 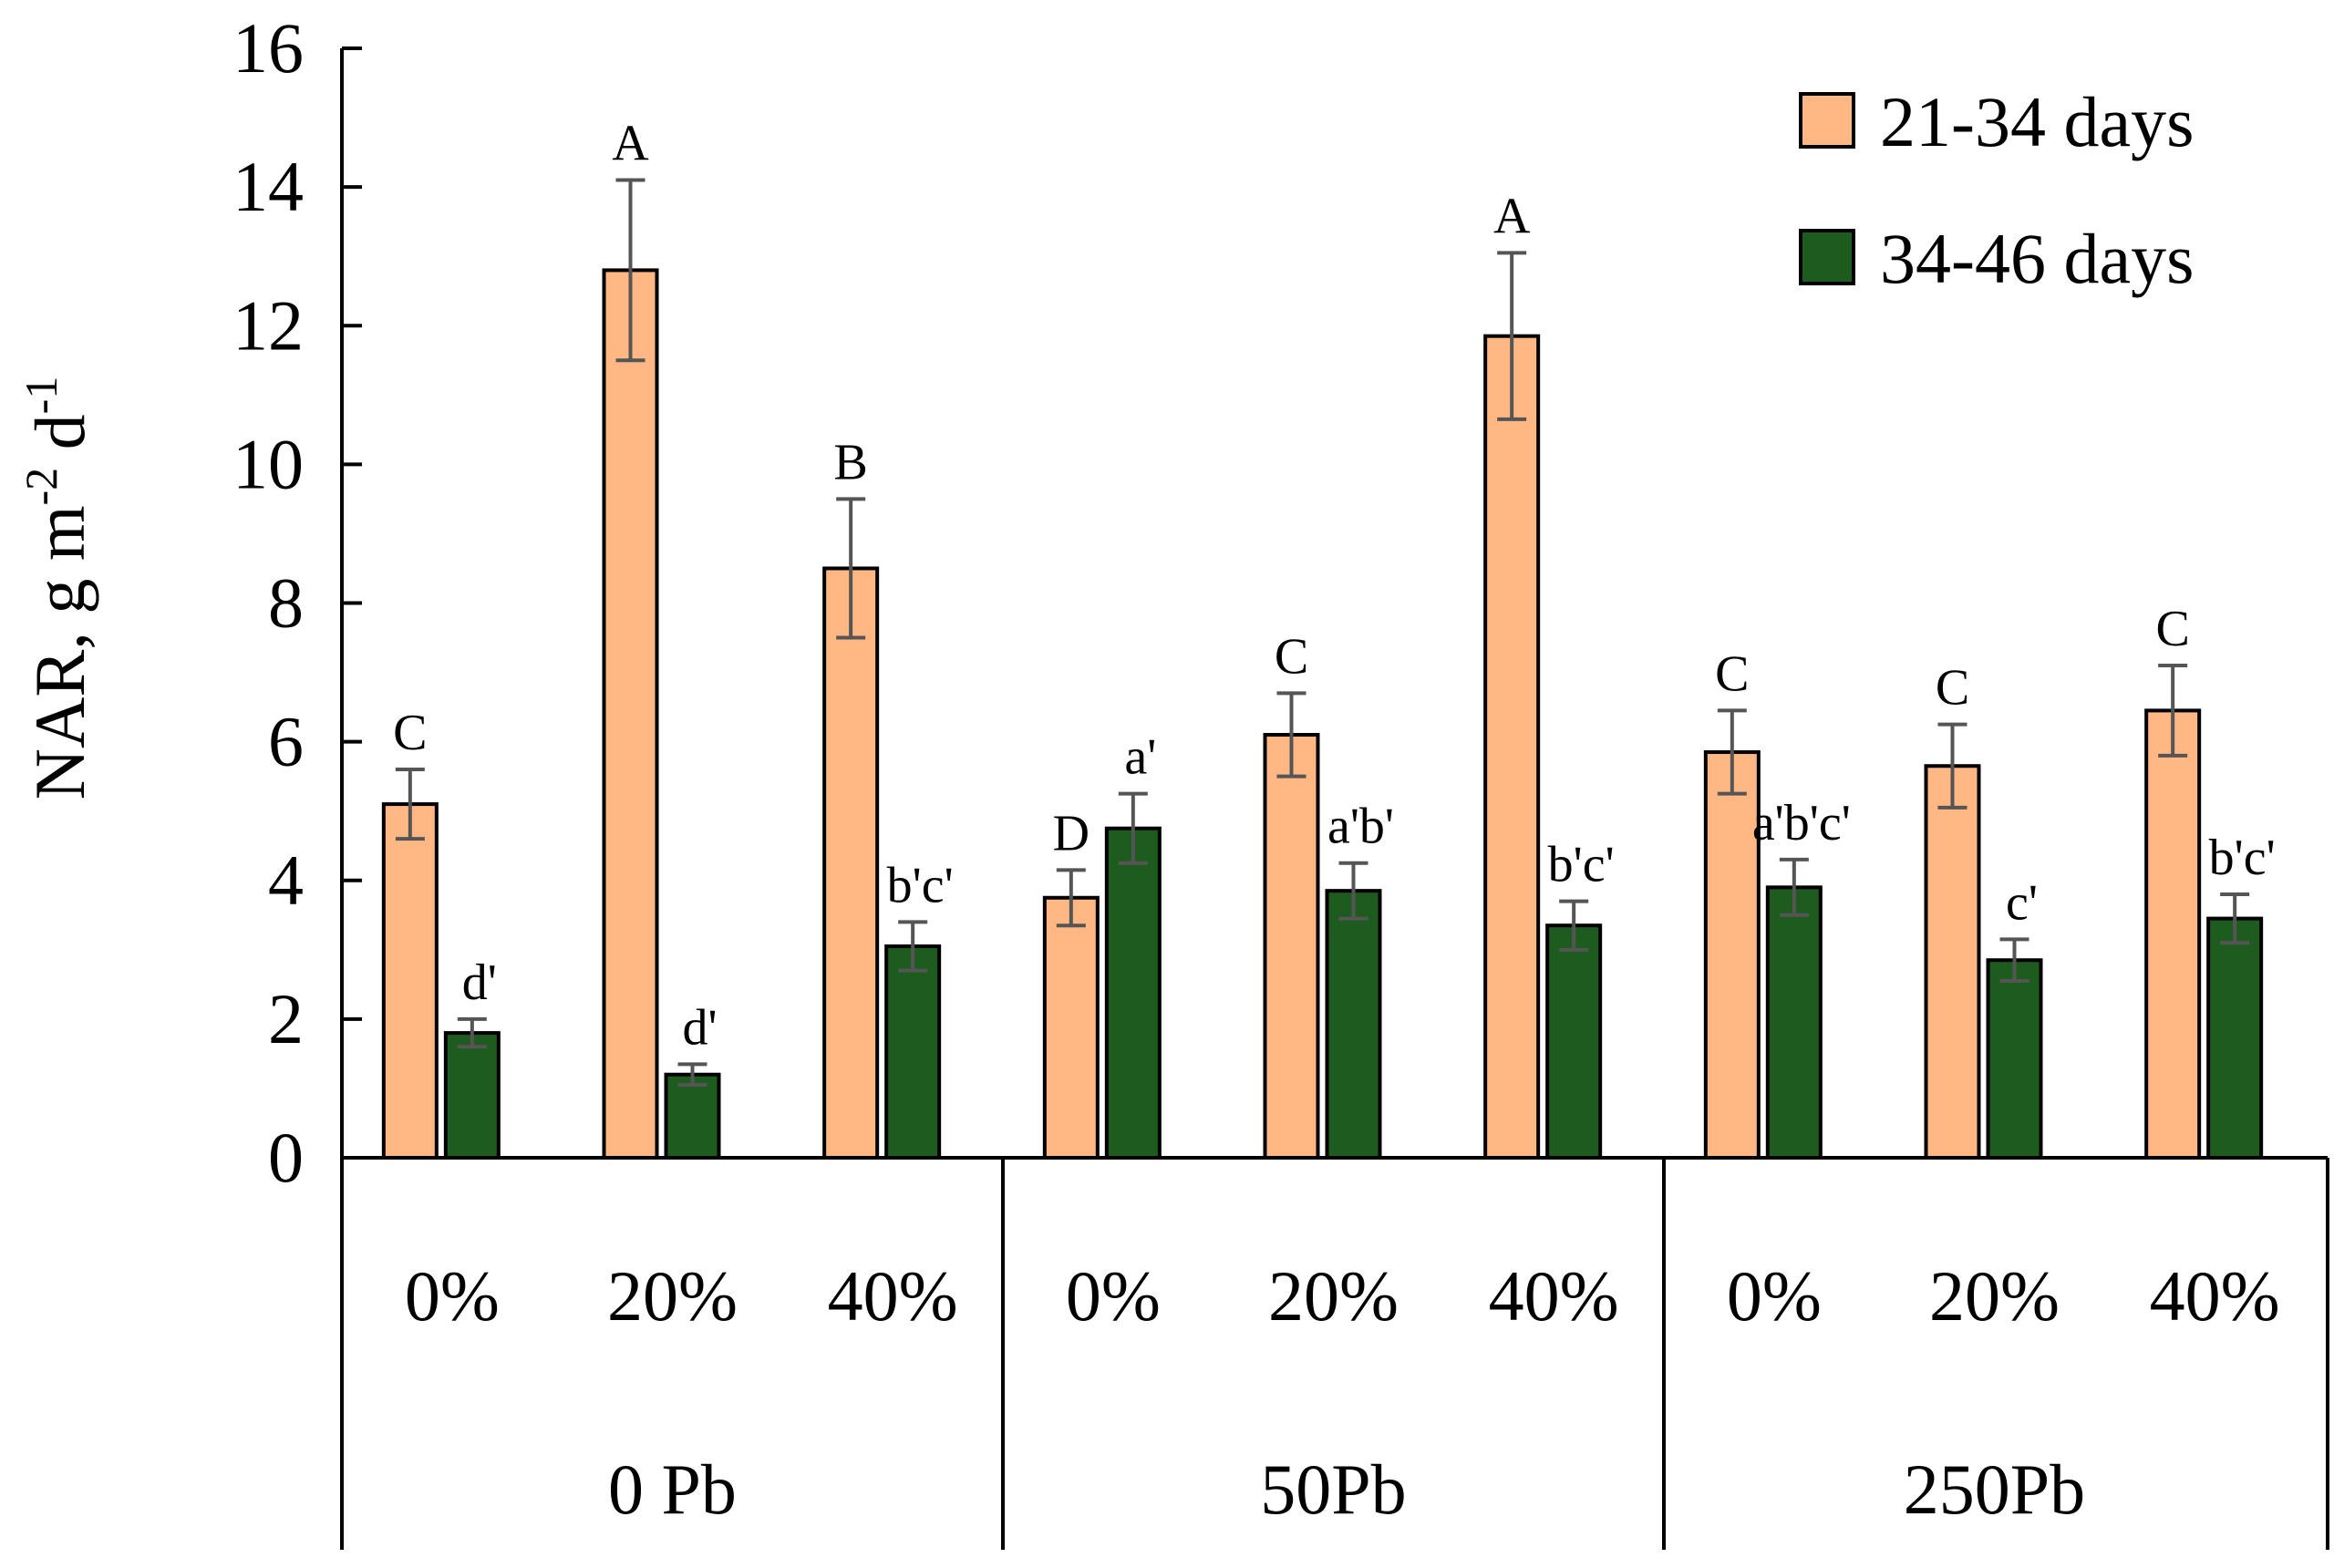 What do you see at coordinates (2037, 121) in the screenshot?
I see `legend-label-series-1: 21-34 days` at bounding box center [2037, 121].